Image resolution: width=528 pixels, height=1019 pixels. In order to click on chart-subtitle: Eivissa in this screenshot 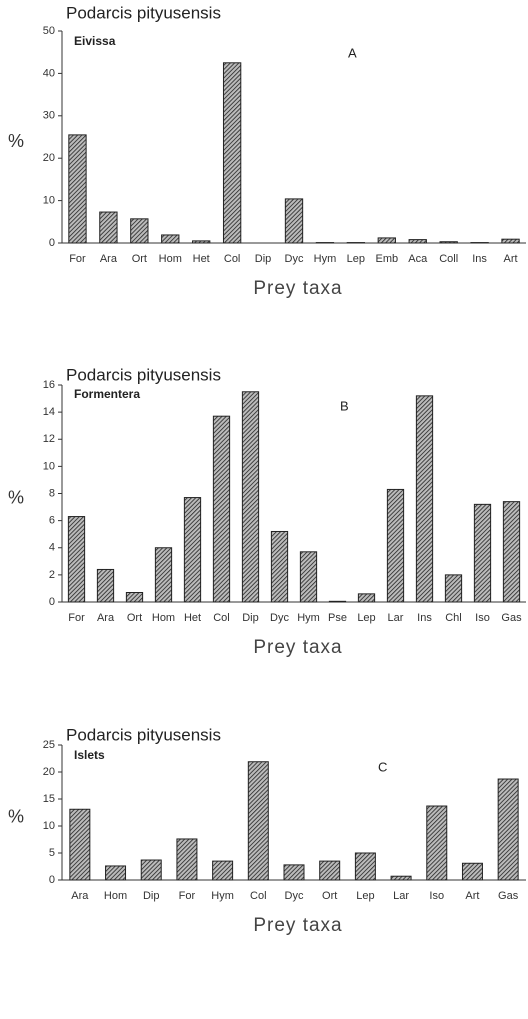, I will do `click(95, 41)`.